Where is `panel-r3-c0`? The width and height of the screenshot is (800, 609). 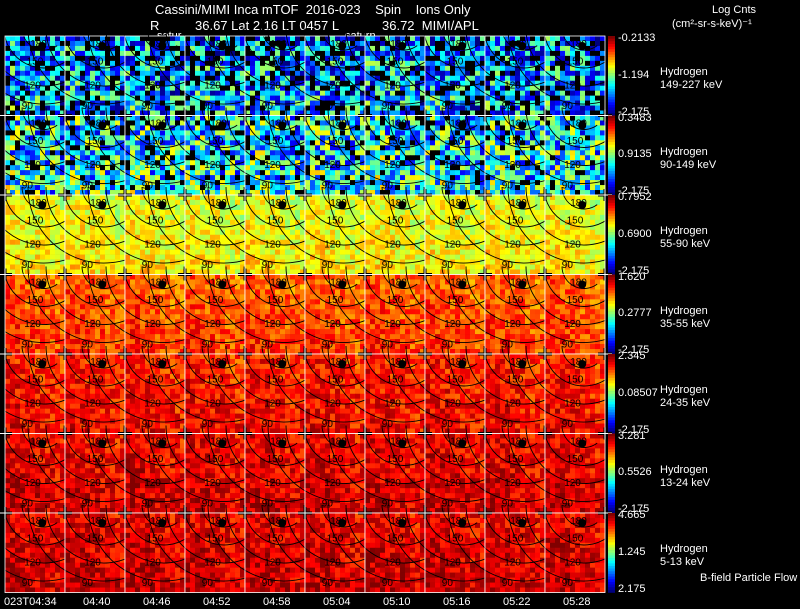
panel-r3-c0 is located at coordinates (45, 310).